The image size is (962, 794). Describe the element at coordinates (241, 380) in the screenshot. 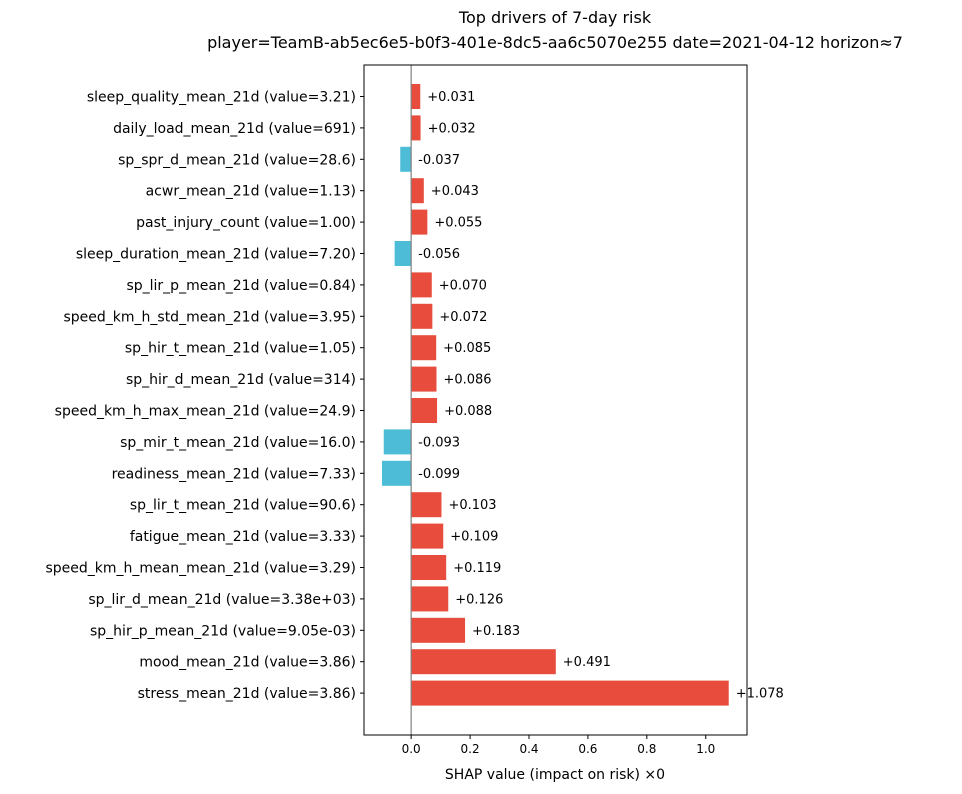

I see `y-tick-label: sp_hir_d_mean_21d (value=314)` at that location.